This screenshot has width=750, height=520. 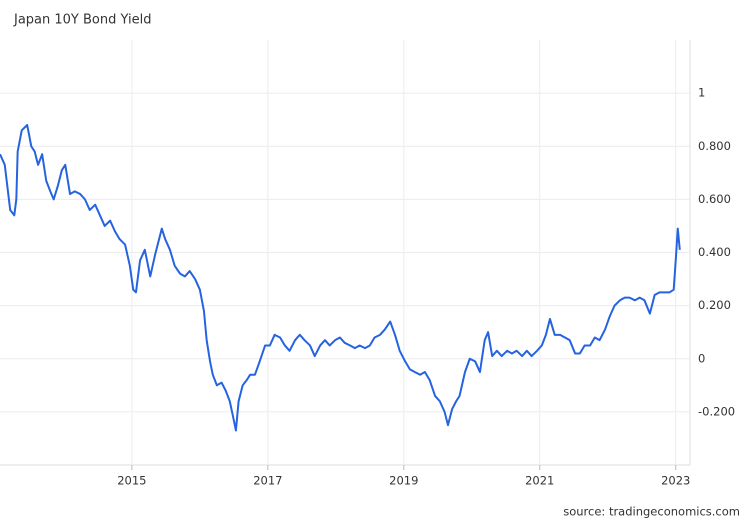 What do you see at coordinates (267, 481) in the screenshot?
I see `x-tick-label: 2017` at bounding box center [267, 481].